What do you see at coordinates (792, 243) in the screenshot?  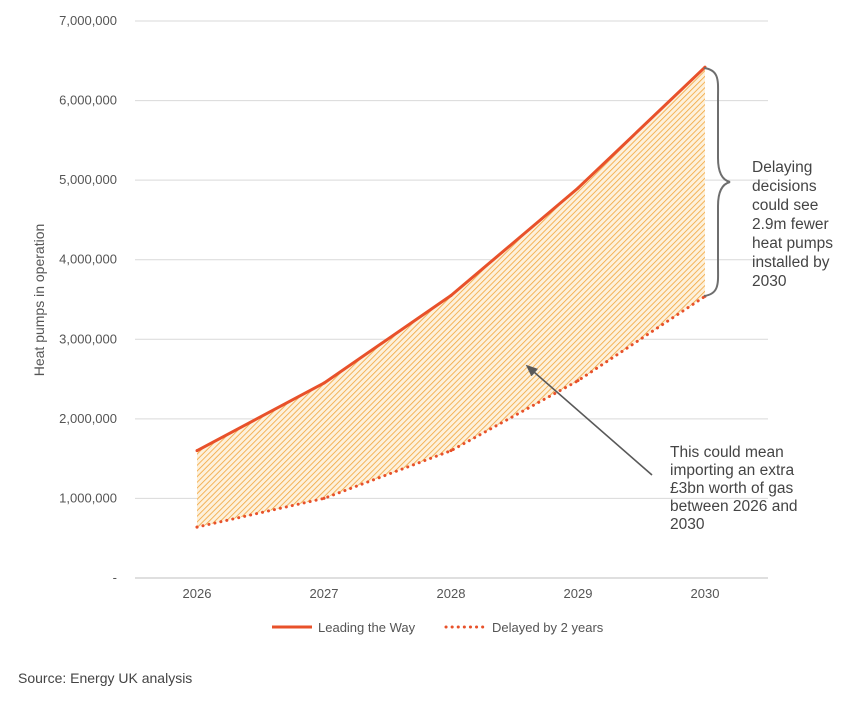 I see `annotation-gap-line: heat pumps` at bounding box center [792, 243].